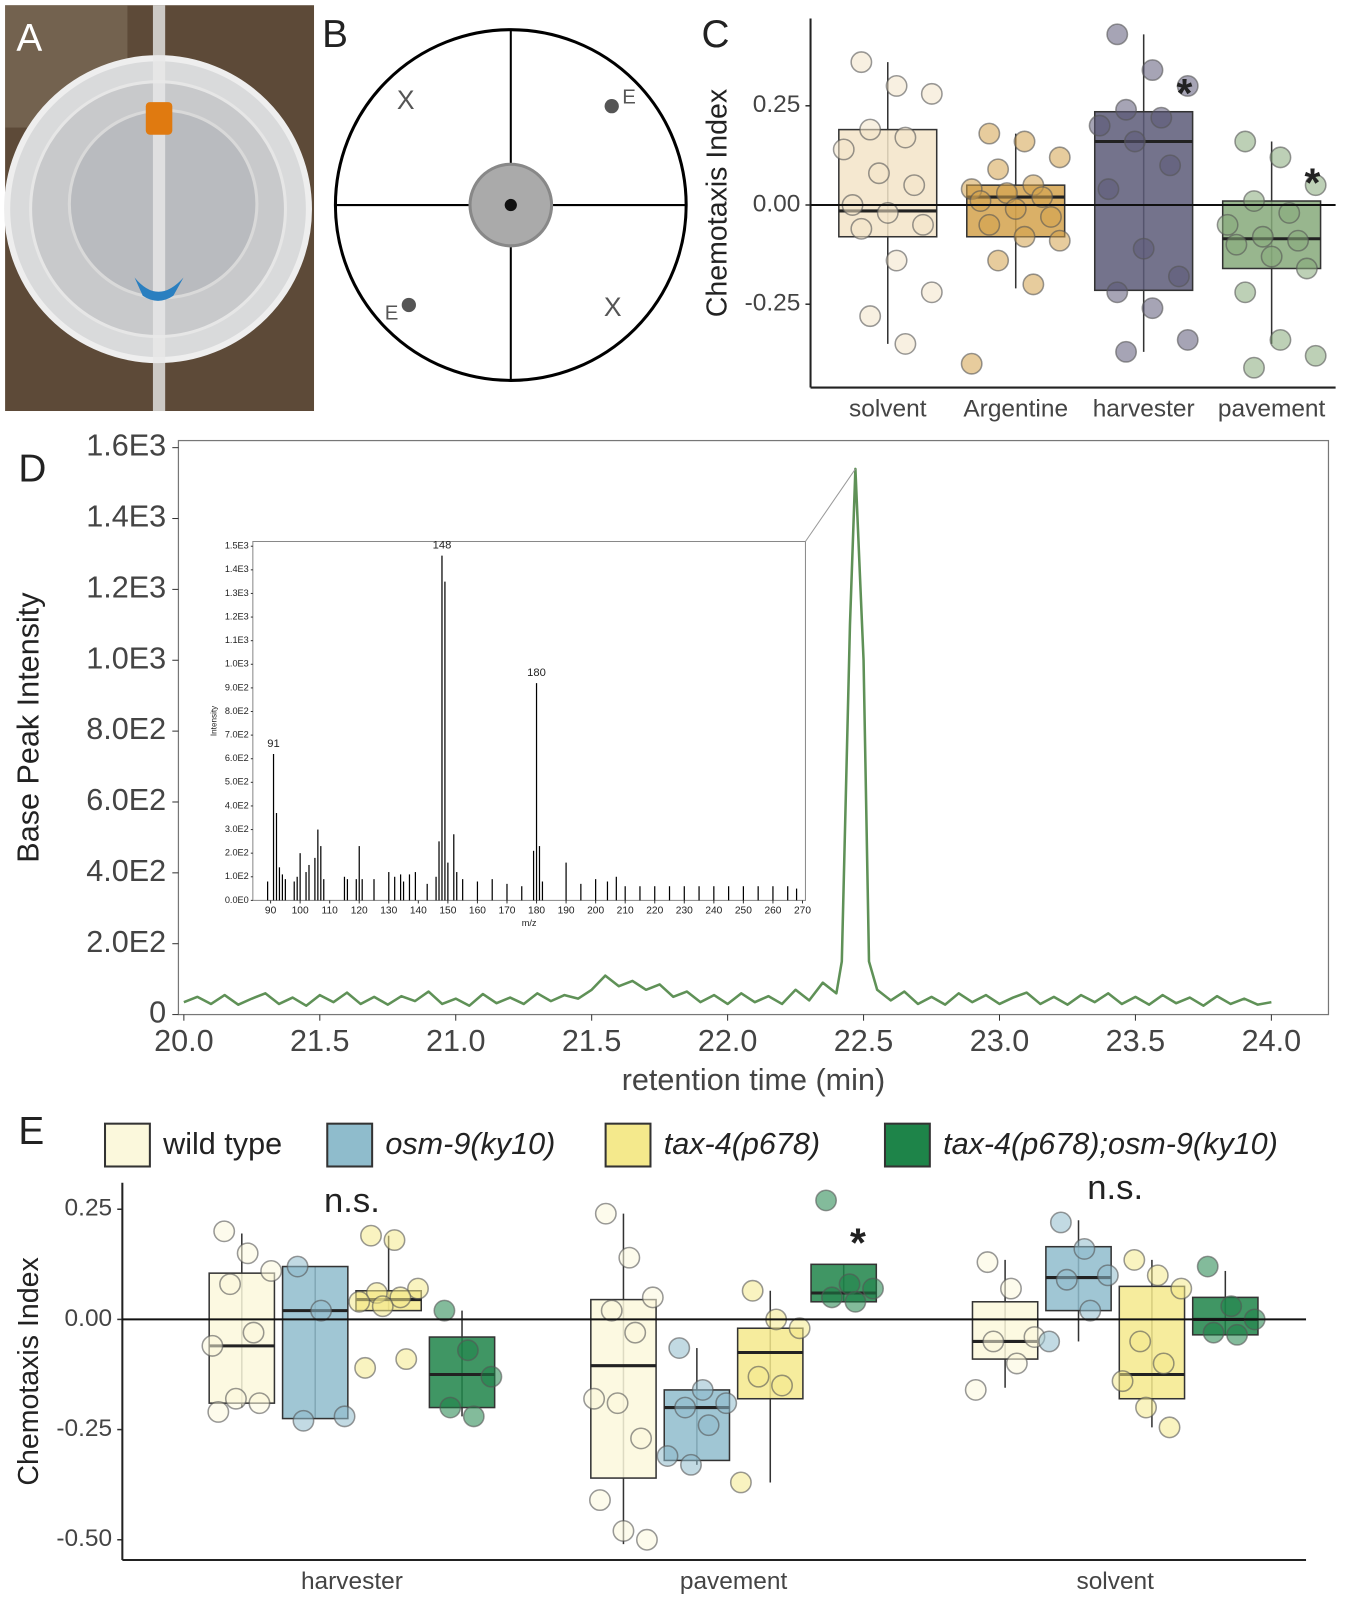  I want to click on x-tick-label: 220, so click(654, 910).